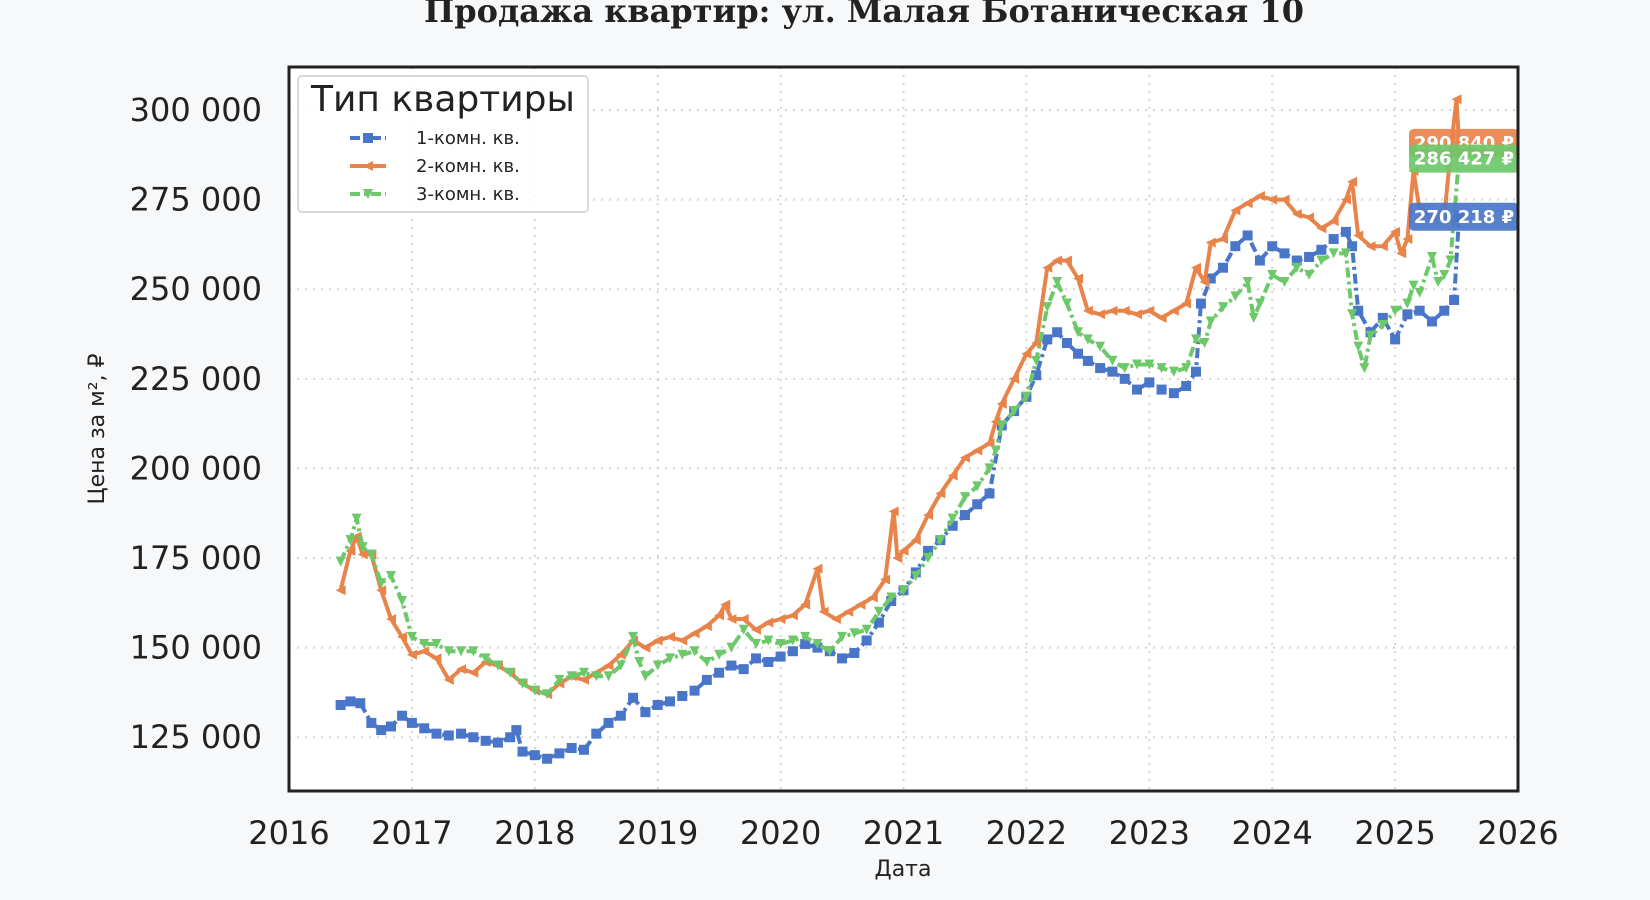 The width and height of the screenshot is (1650, 900). I want to click on x-tick-label: 2025, so click(1394, 833).